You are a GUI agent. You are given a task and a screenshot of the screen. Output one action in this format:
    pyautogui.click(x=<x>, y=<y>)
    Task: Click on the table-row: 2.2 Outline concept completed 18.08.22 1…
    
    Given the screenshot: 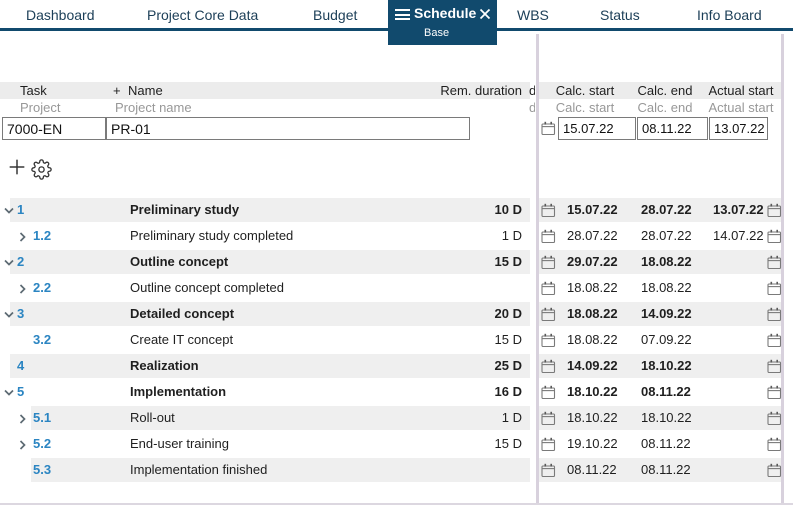 What is the action you would take?
    pyautogui.click(x=396, y=288)
    